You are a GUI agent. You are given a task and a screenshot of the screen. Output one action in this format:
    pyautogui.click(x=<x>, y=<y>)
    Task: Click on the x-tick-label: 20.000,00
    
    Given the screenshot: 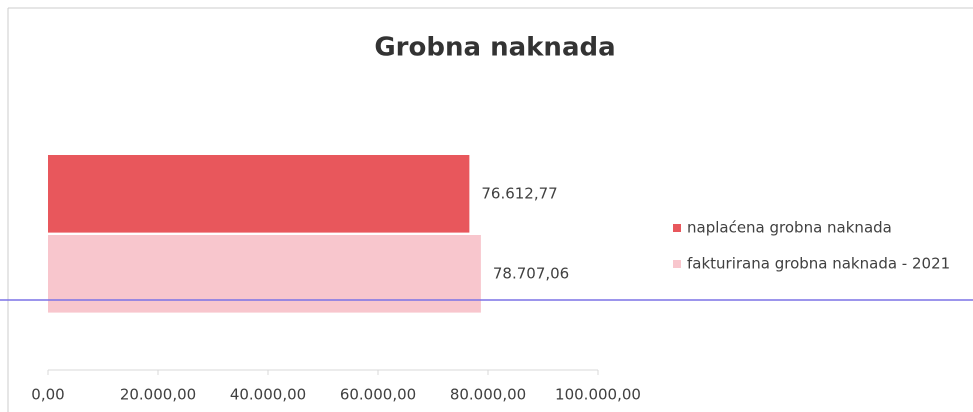 What is the action you would take?
    pyautogui.click(x=158, y=395)
    